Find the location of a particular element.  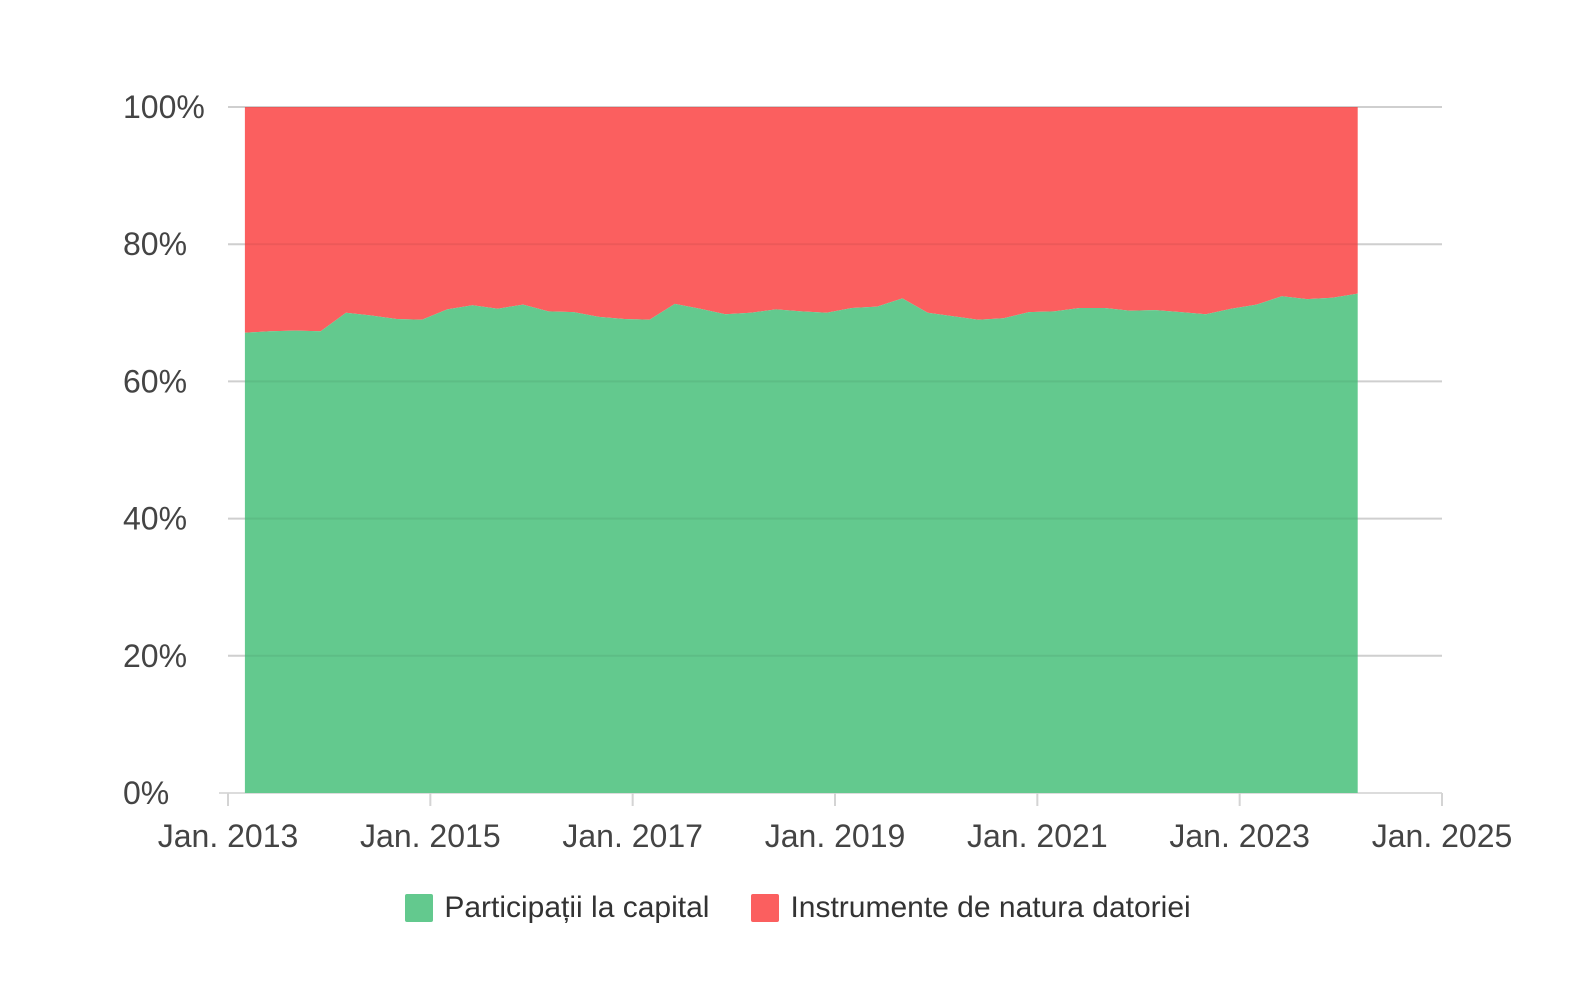

legend-label: Participații la capital is located at coordinates (577, 907).